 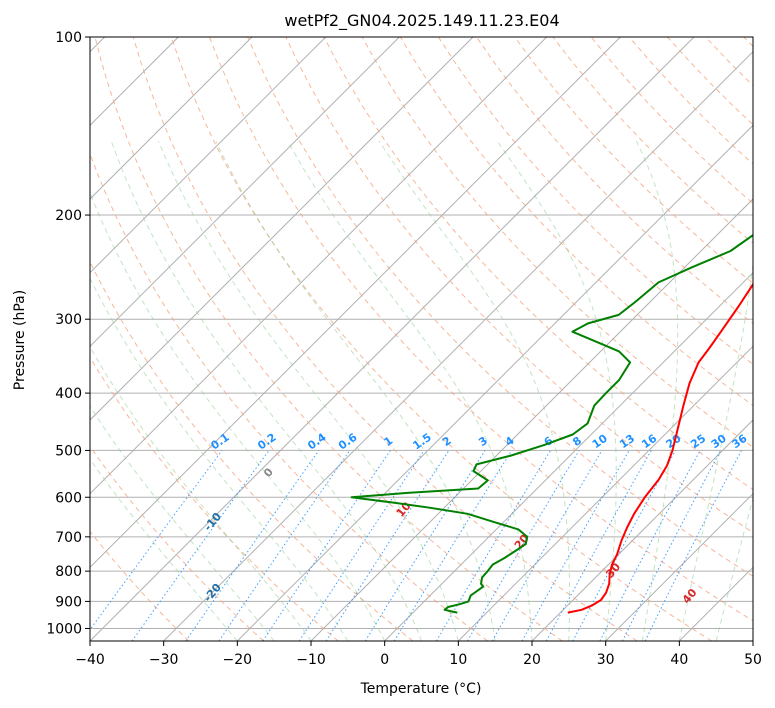 What do you see at coordinates (311, 660) in the screenshot?
I see `x-tick-label: −10` at bounding box center [311, 660].